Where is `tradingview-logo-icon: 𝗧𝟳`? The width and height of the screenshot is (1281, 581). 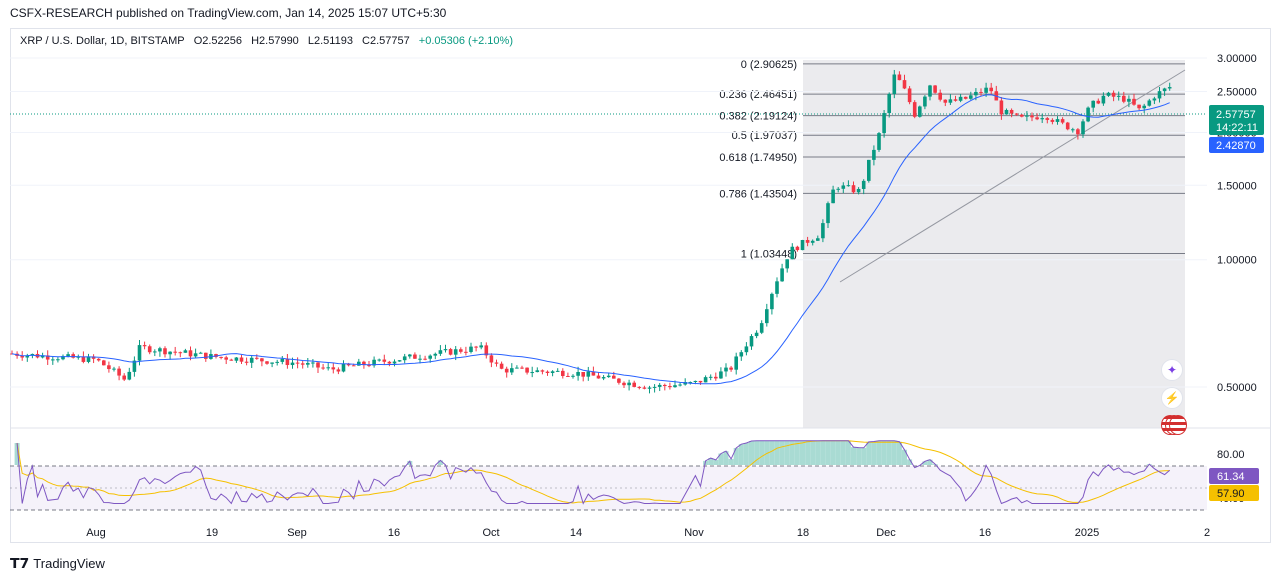 tradingview-logo-icon: 𝗧𝟳 is located at coordinates (20, 563).